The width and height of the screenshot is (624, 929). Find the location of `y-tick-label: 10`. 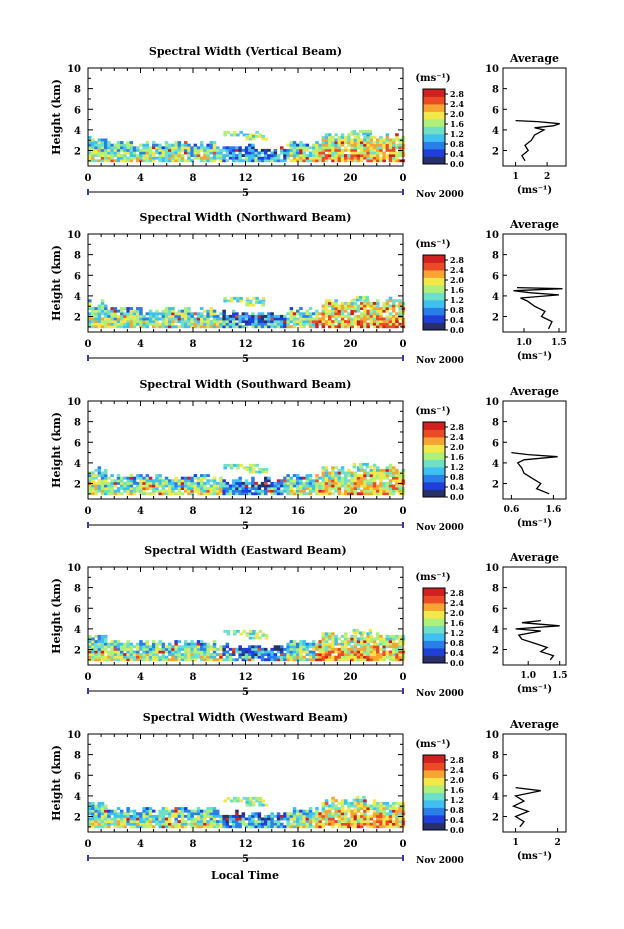

y-tick-label: 10 is located at coordinates (74, 69).